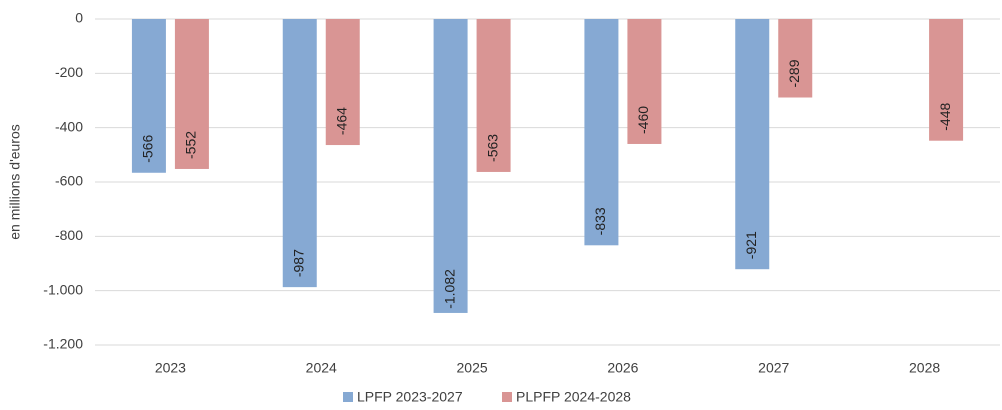  What do you see at coordinates (622, 368) in the screenshot?
I see `x-tick-label: 2026` at bounding box center [622, 368].